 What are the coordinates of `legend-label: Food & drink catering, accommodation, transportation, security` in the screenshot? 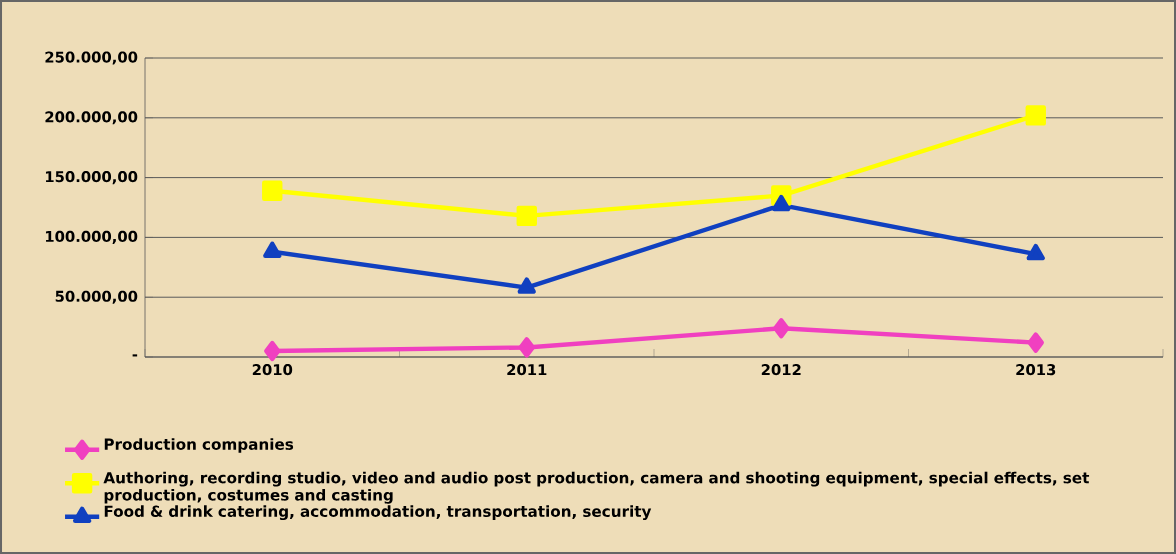 It's located at (378, 513).